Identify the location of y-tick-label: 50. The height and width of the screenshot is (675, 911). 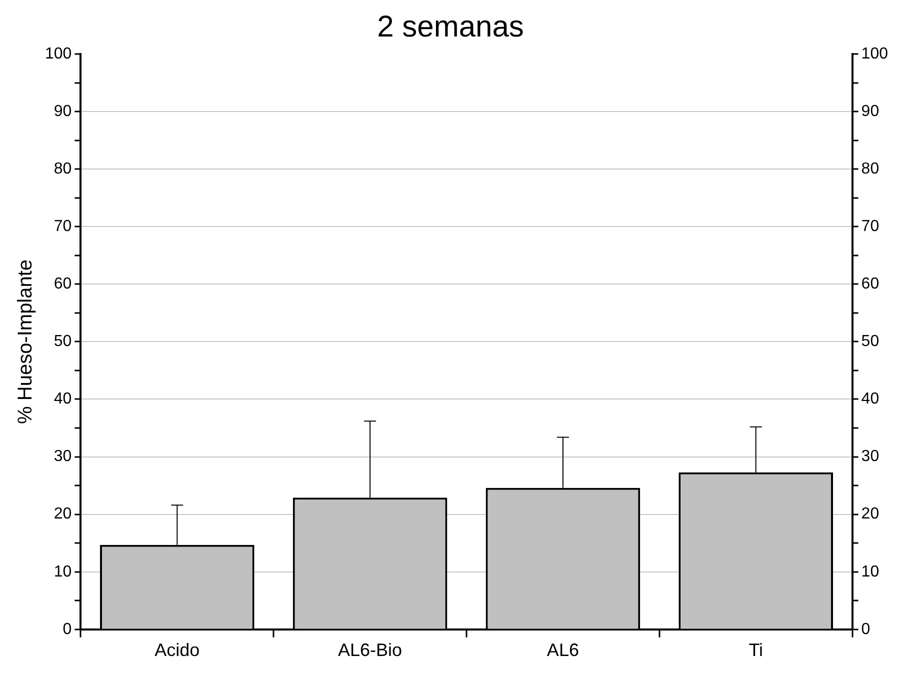
(63, 341).